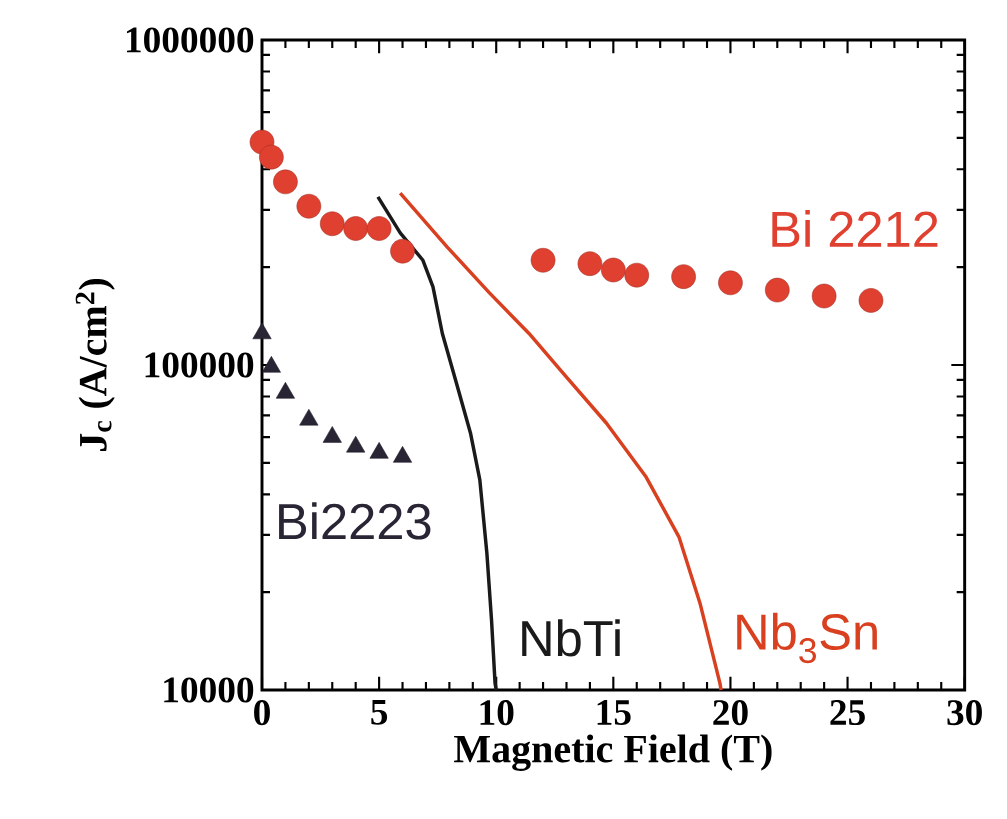  What do you see at coordinates (497, 713) in the screenshot?
I see `x-tick-label: 10` at bounding box center [497, 713].